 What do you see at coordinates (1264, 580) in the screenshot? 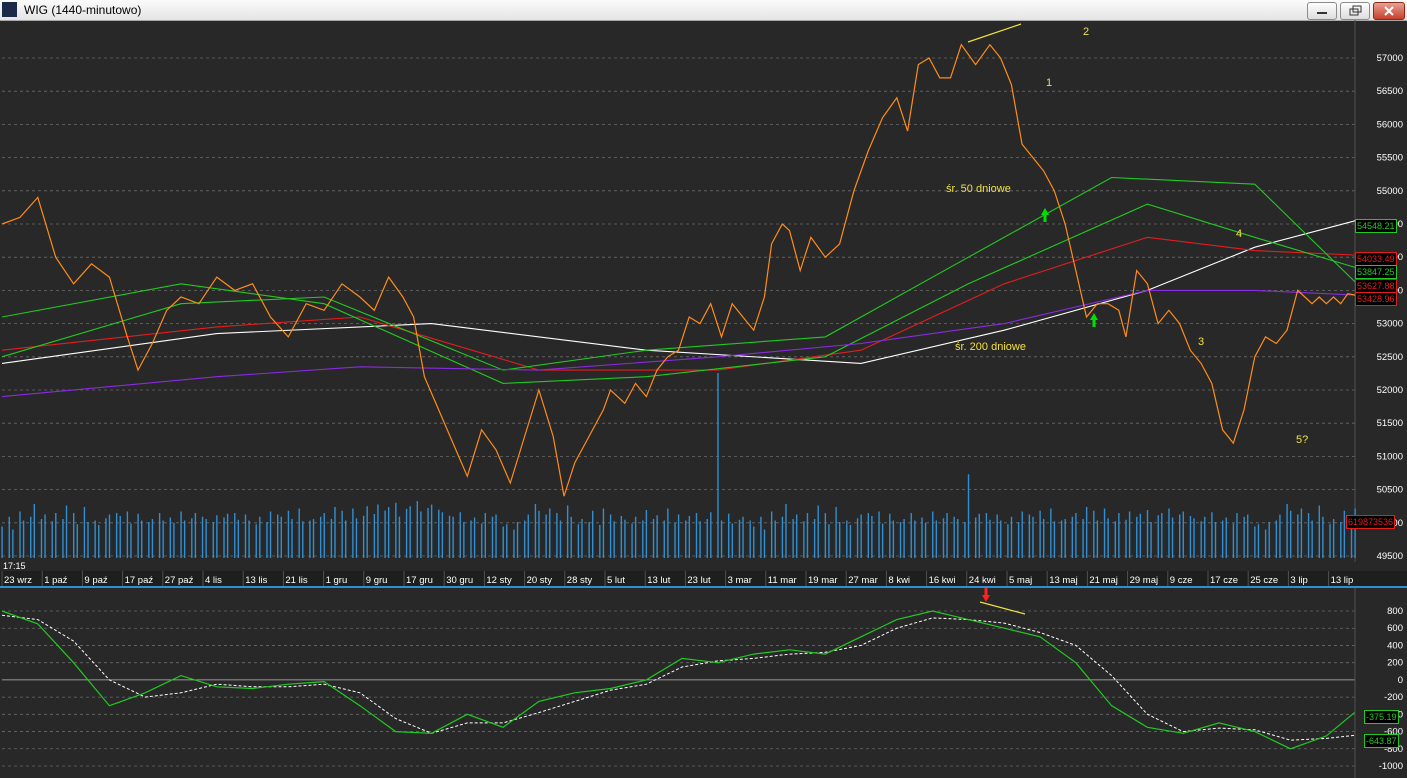
I see `date-tick-label: 25 cze` at bounding box center [1264, 580].